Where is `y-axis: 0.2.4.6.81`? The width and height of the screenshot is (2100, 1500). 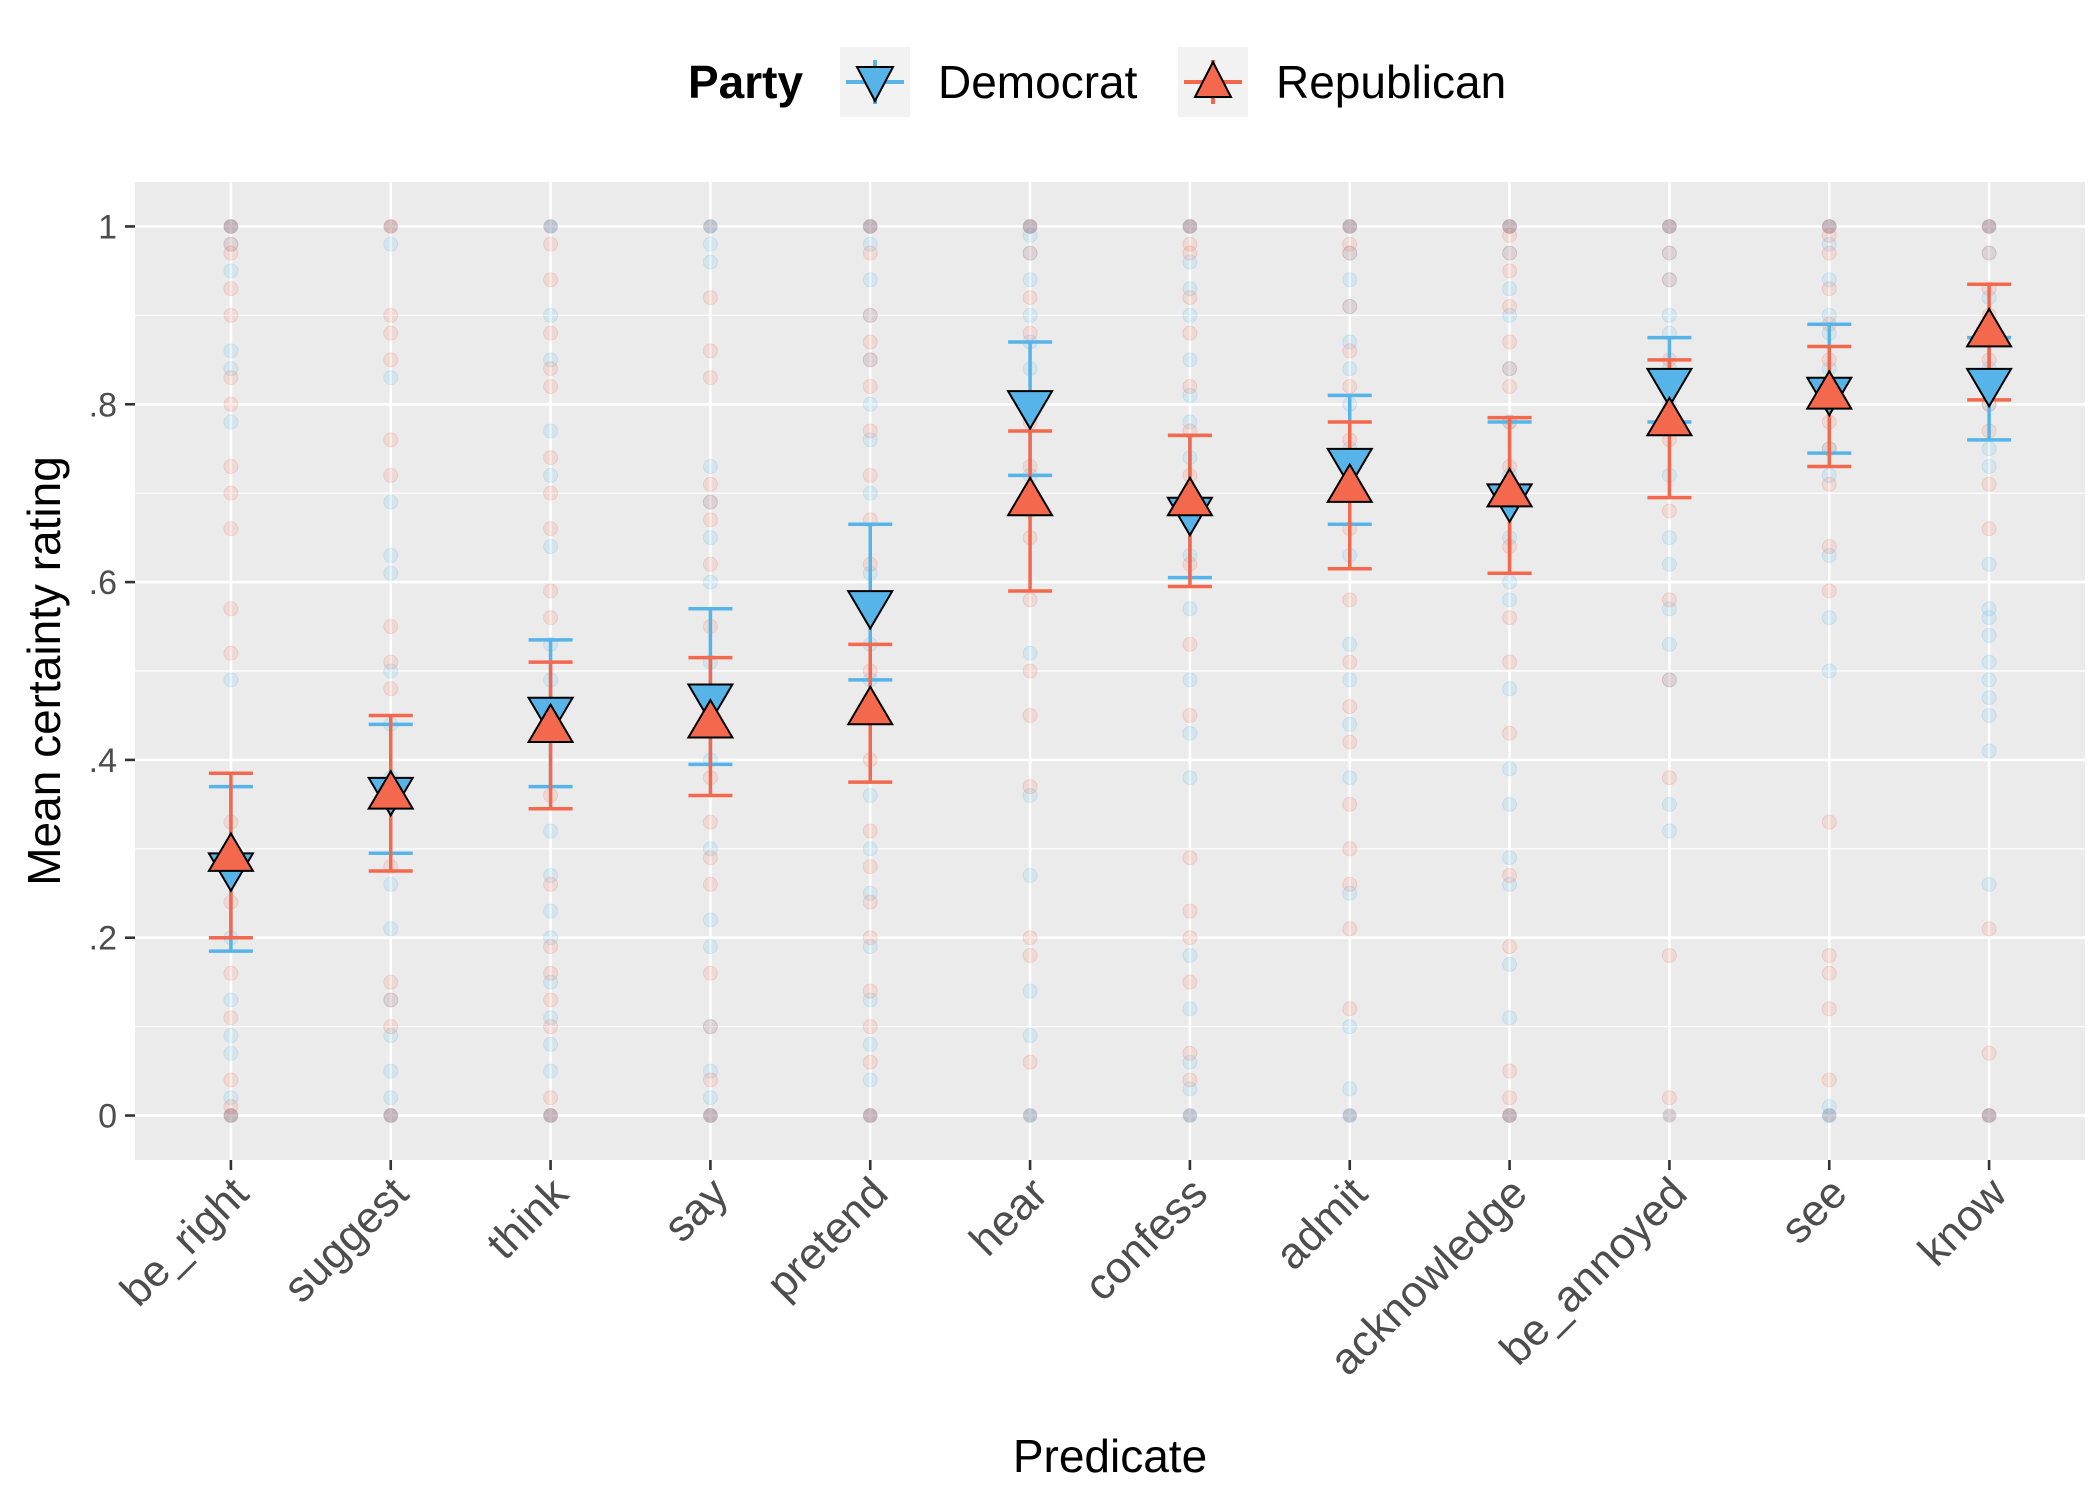
y-axis: 0.2.4.6.81 is located at coordinates (112, 671).